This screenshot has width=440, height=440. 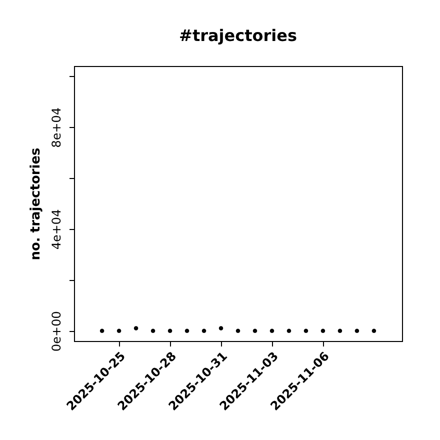 What do you see at coordinates (36, 203) in the screenshot?
I see `y-axis-title: no. trajectories` at bounding box center [36, 203].